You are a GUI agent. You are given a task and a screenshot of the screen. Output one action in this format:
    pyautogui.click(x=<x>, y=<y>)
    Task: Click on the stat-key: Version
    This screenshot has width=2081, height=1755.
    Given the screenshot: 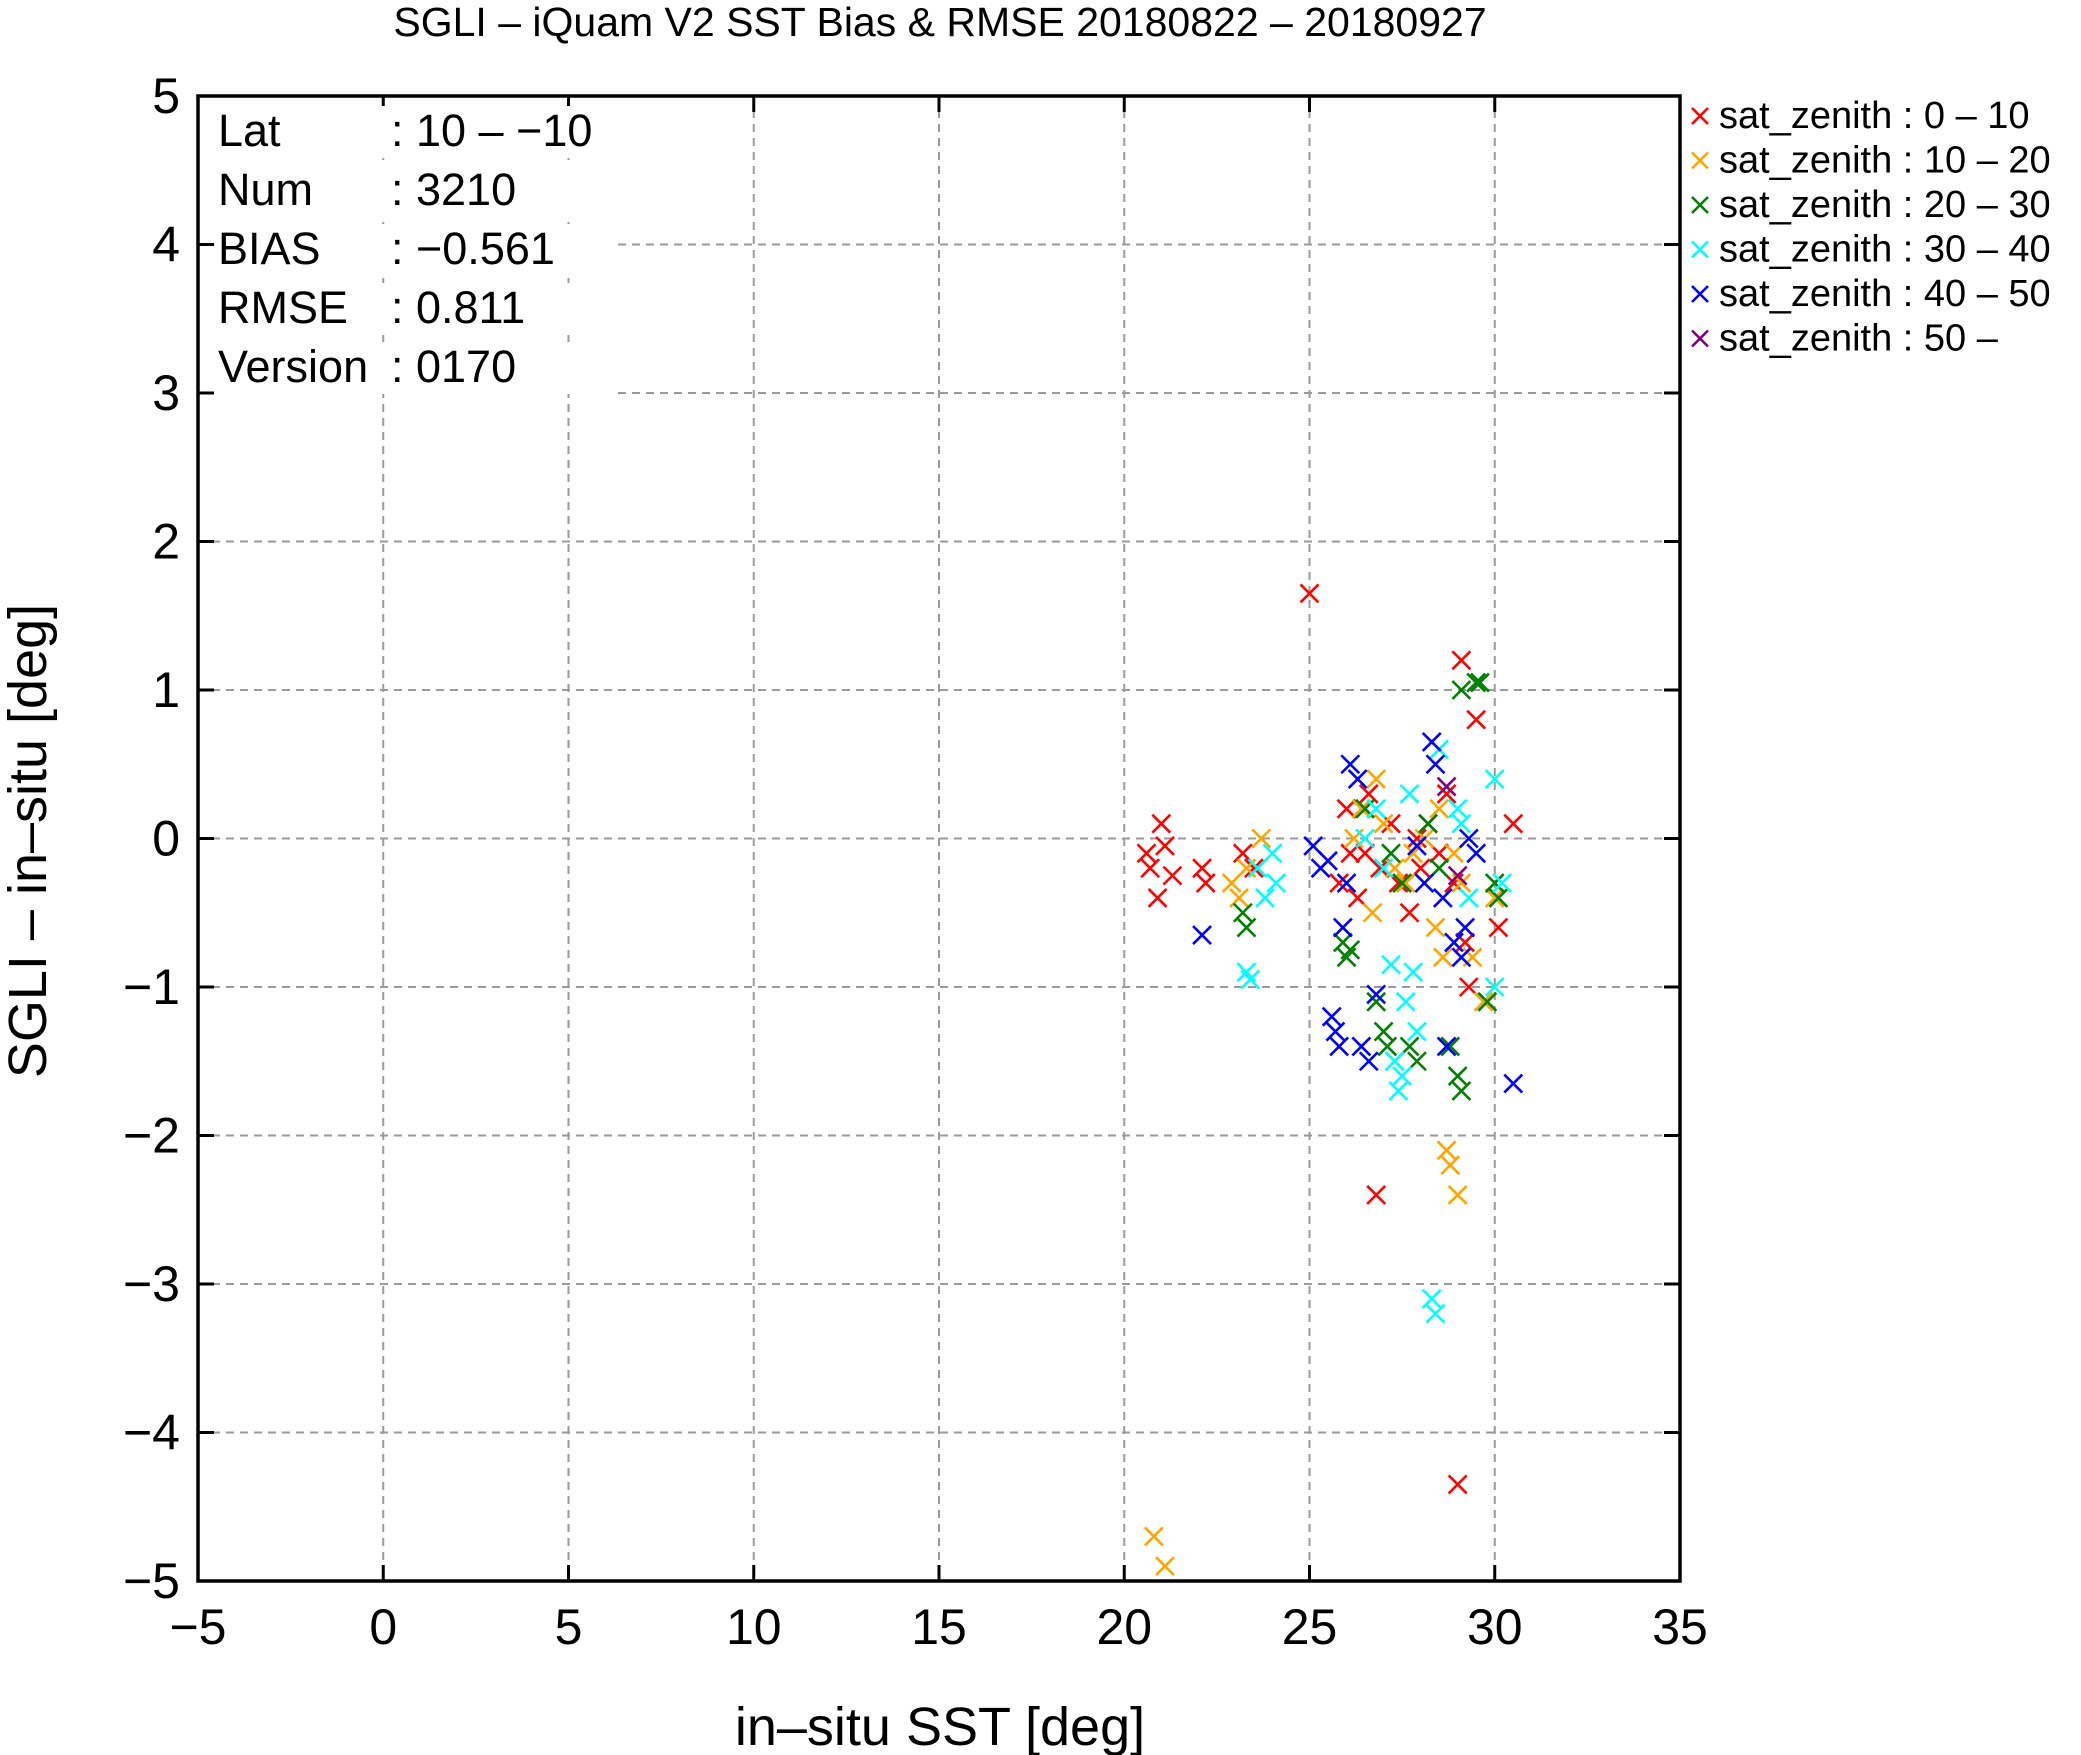 What is the action you would take?
    pyautogui.click(x=293, y=366)
    